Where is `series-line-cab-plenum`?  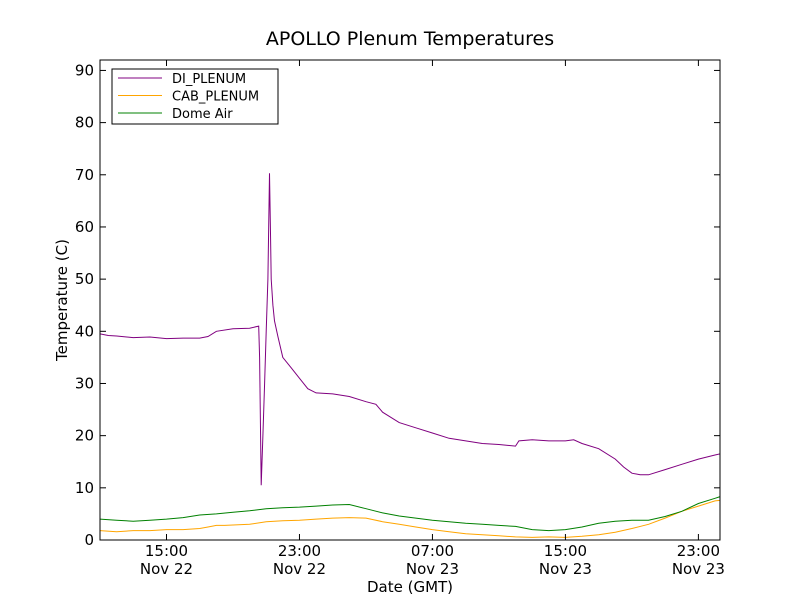
series-line-cab-plenum is located at coordinates (410, 518).